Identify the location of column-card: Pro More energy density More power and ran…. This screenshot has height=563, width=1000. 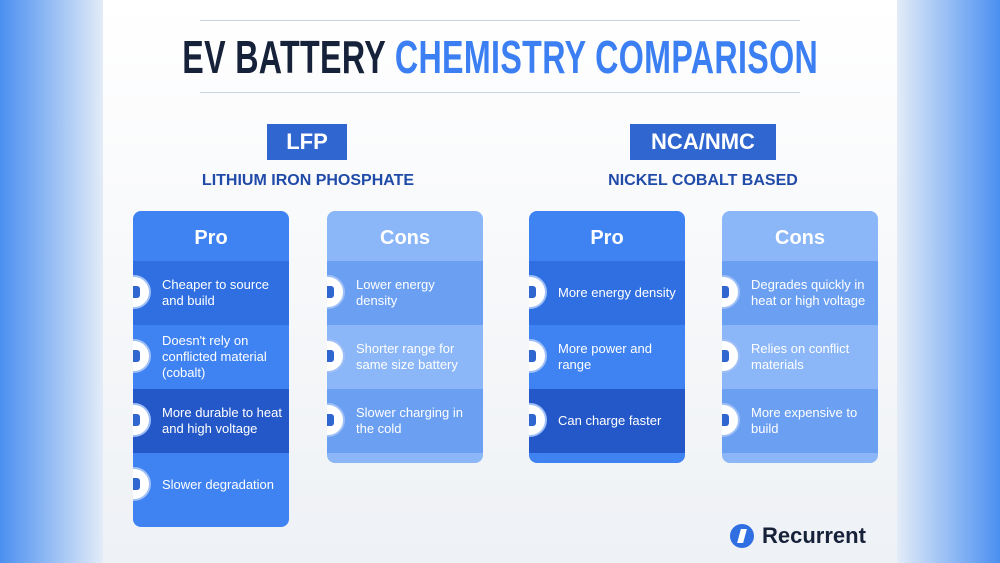
(607, 337).